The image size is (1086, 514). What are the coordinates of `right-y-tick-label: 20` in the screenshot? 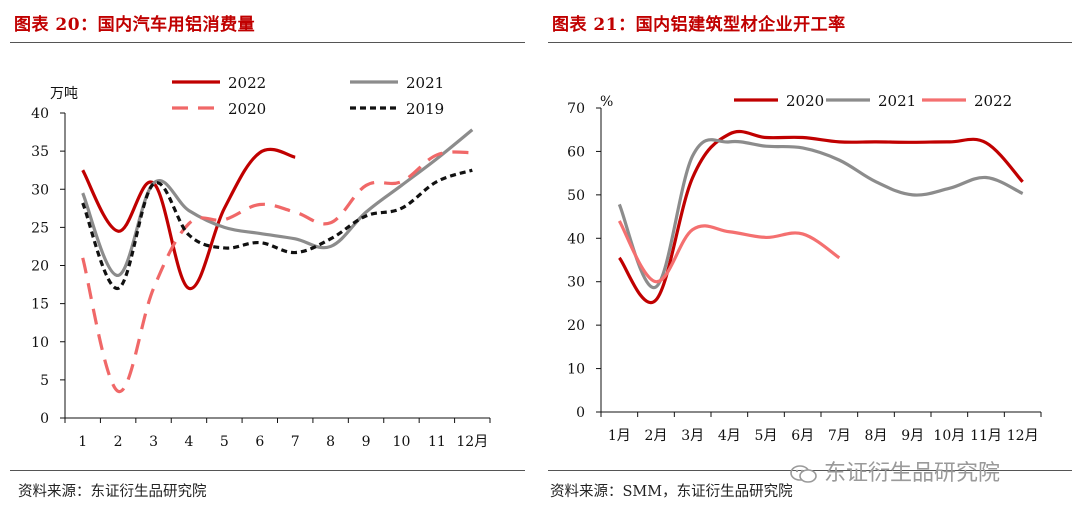 It's located at (576, 326).